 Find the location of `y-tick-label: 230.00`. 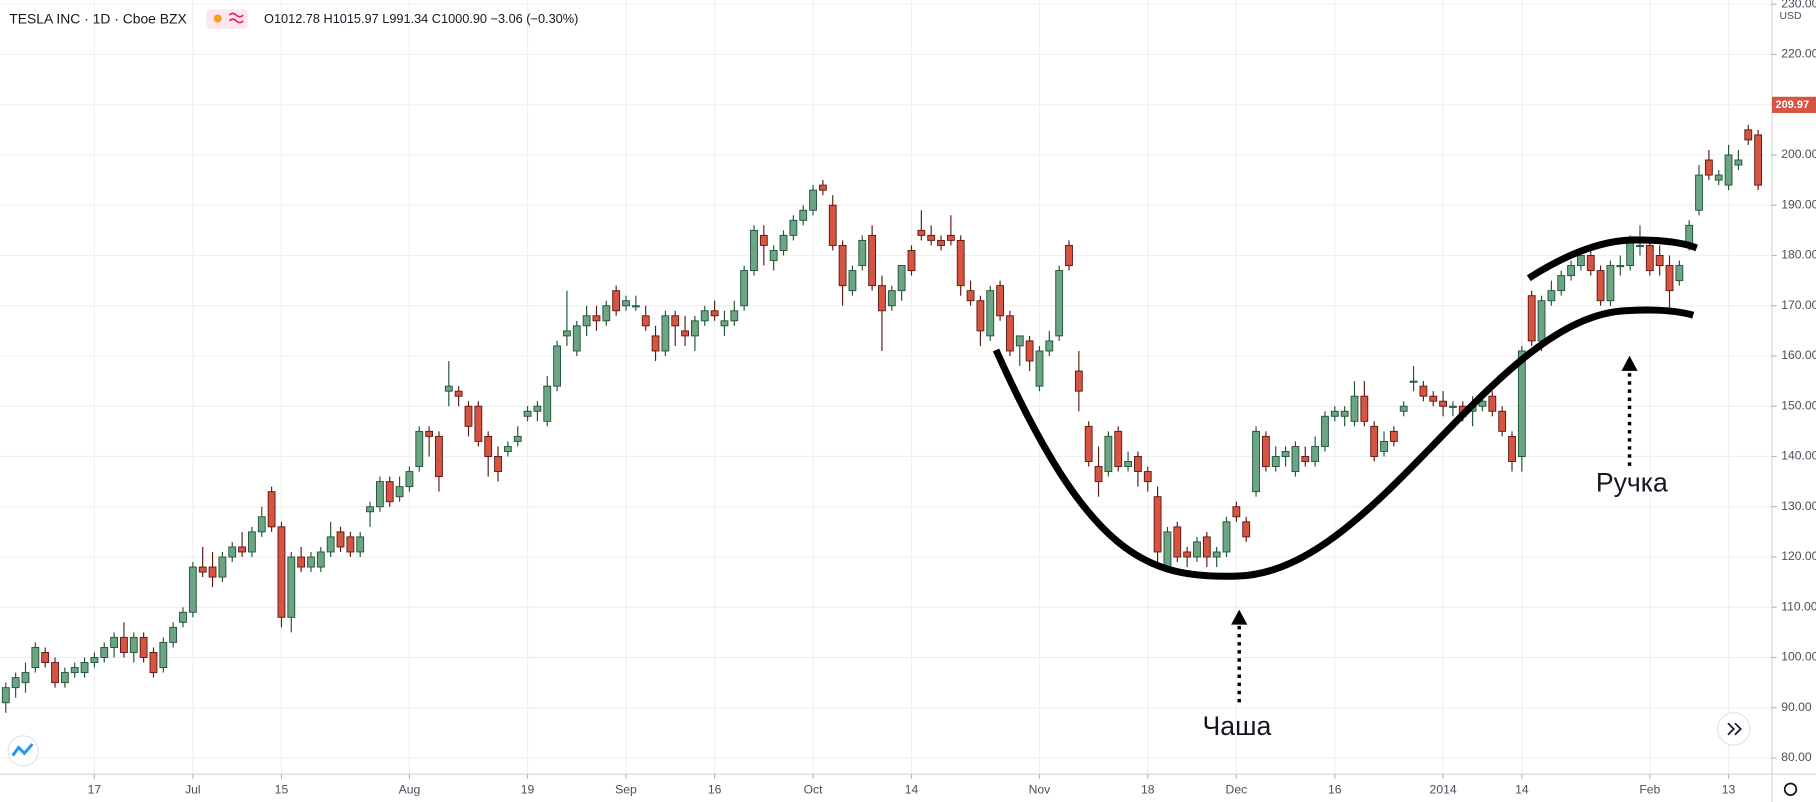

y-tick-label: 230.00 is located at coordinates (1798, 5).